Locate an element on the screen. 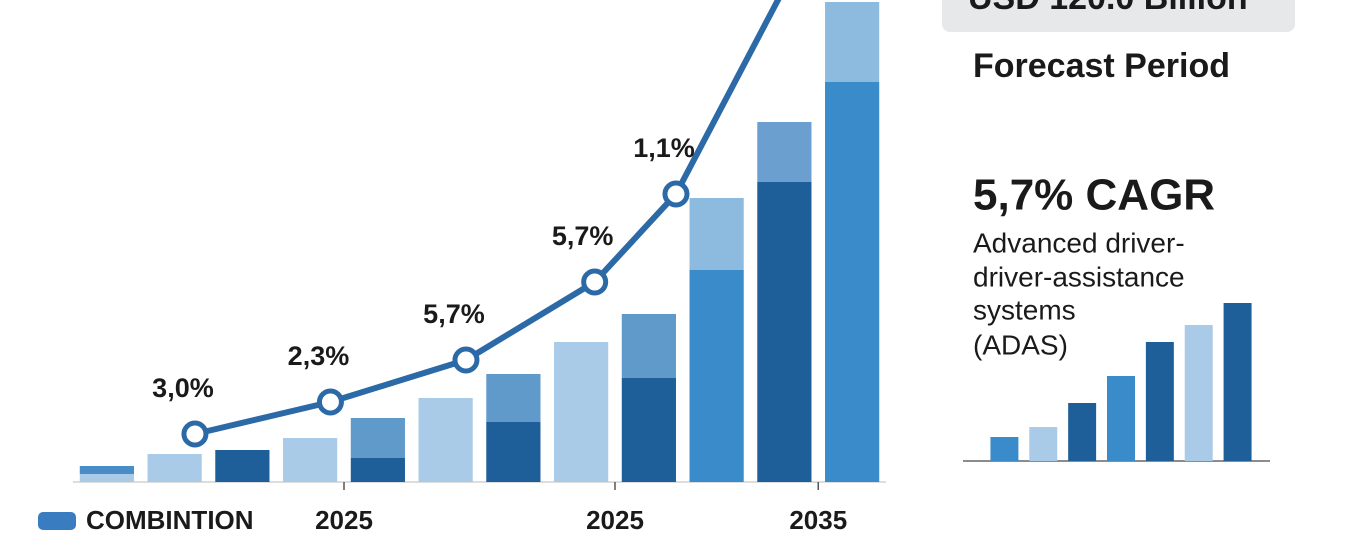  subtitle: Forecast Period is located at coordinates (1101, 66).